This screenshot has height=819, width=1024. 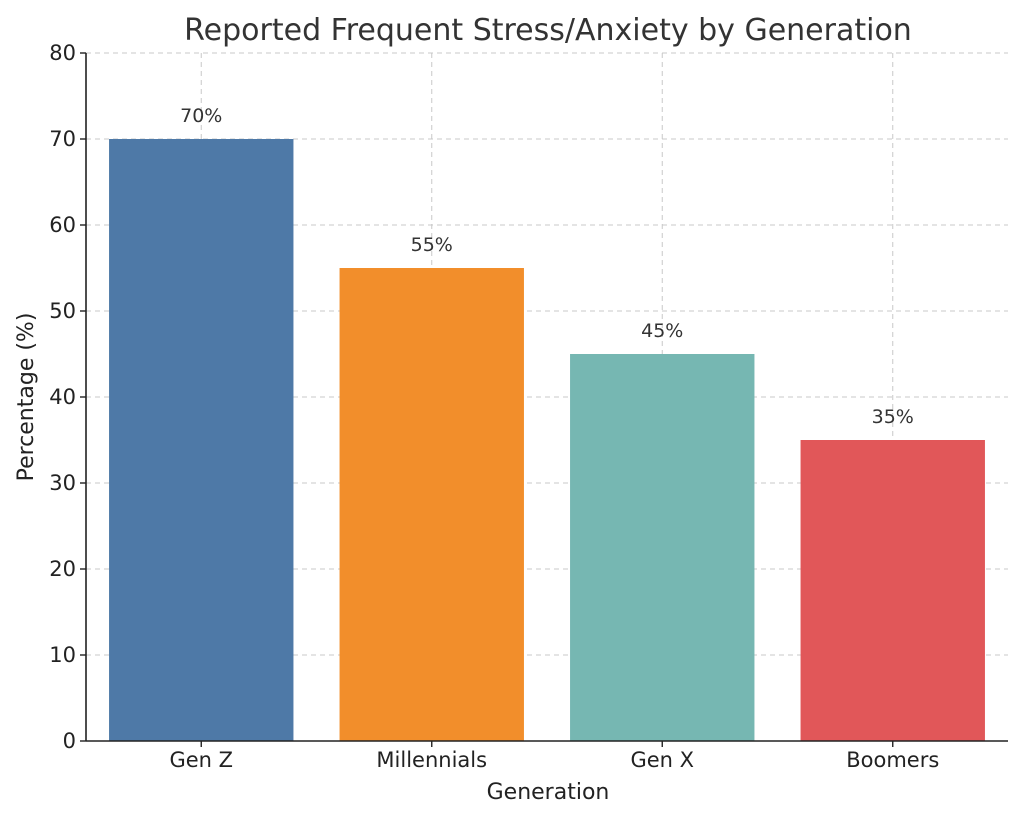 What do you see at coordinates (431, 760) in the screenshot?
I see `x-tick-label: Millennials` at bounding box center [431, 760].